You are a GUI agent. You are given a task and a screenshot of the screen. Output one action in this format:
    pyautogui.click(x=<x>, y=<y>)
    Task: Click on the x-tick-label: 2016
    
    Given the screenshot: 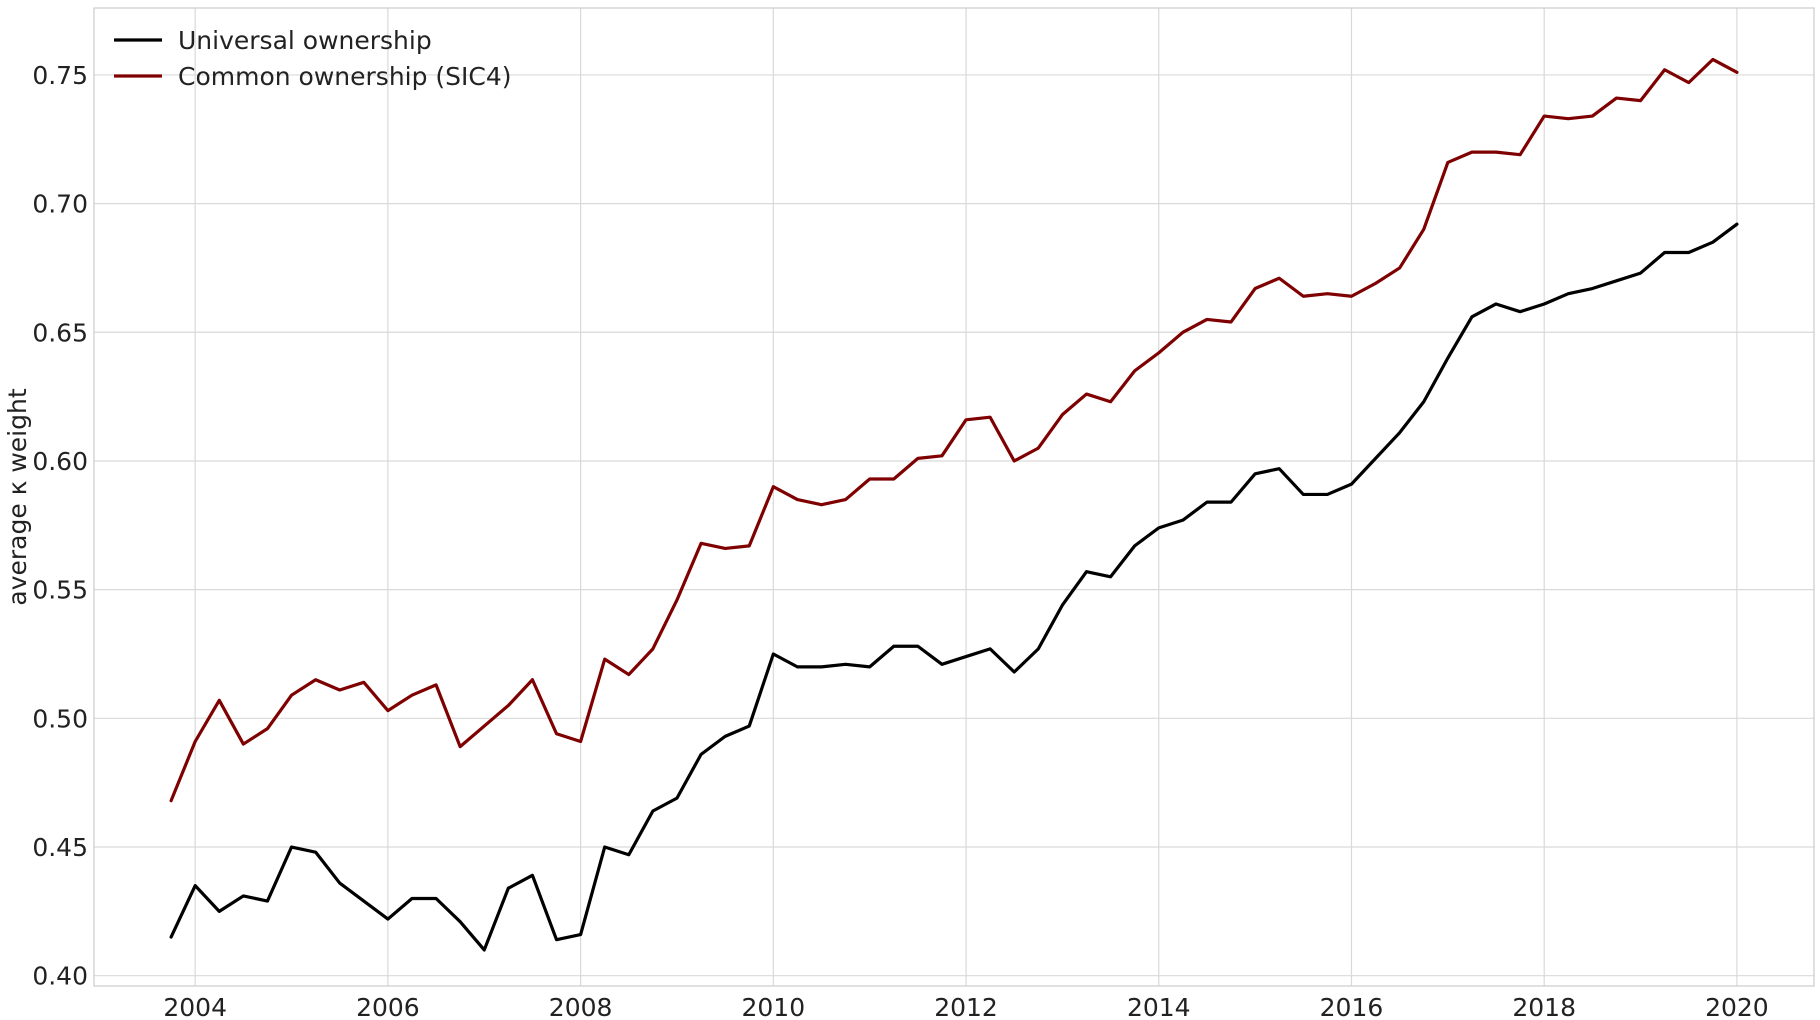 What is the action you would take?
    pyautogui.click(x=1352, y=1006)
    